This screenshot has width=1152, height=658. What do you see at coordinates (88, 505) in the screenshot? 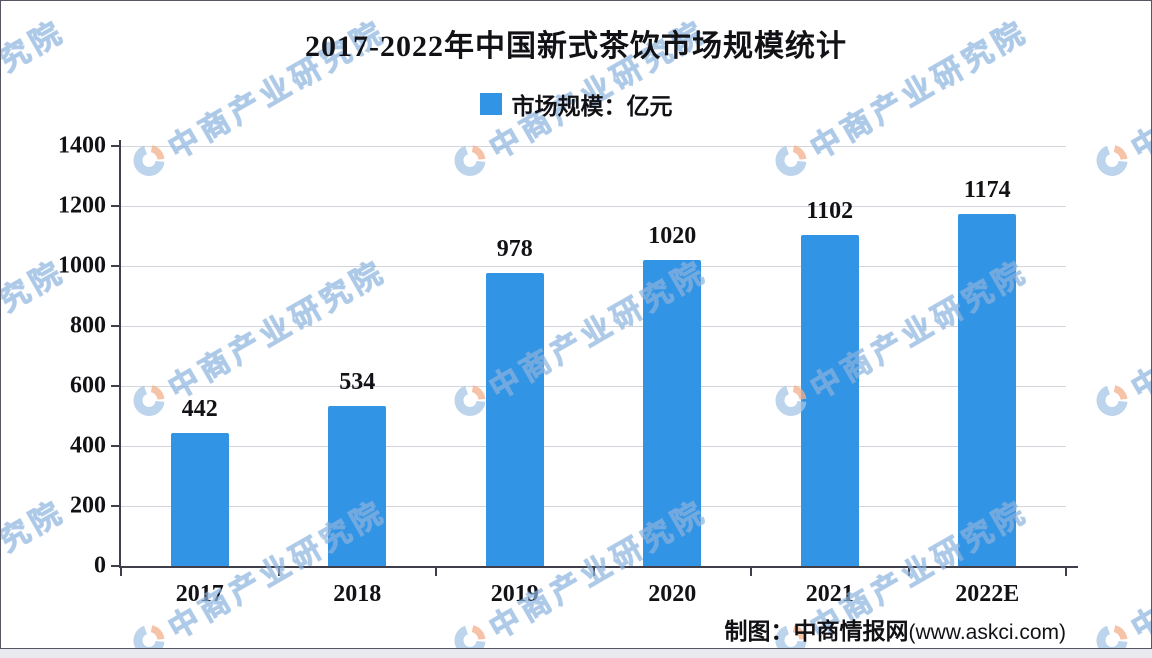
I see `y-axis-tick-label: 200` at bounding box center [88, 505].